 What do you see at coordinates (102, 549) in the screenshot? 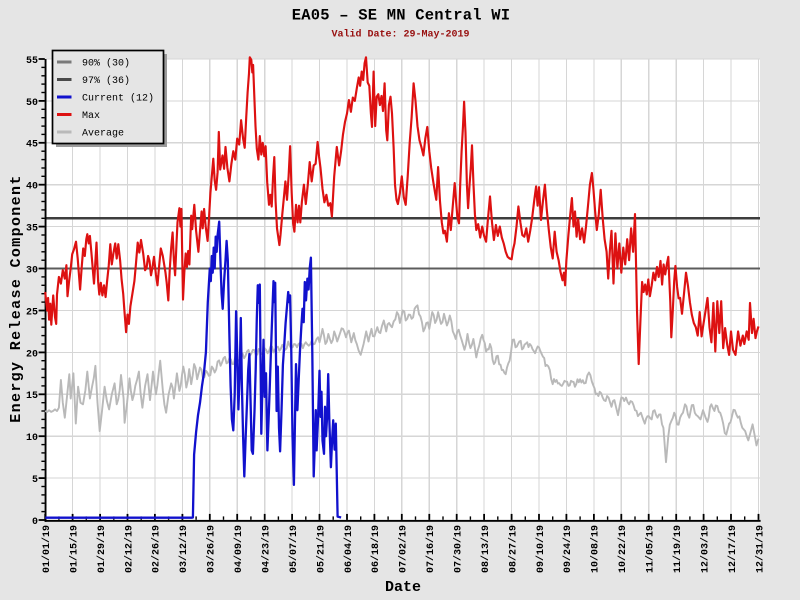
I see `svg-text: 01/29/19` at bounding box center [102, 549].